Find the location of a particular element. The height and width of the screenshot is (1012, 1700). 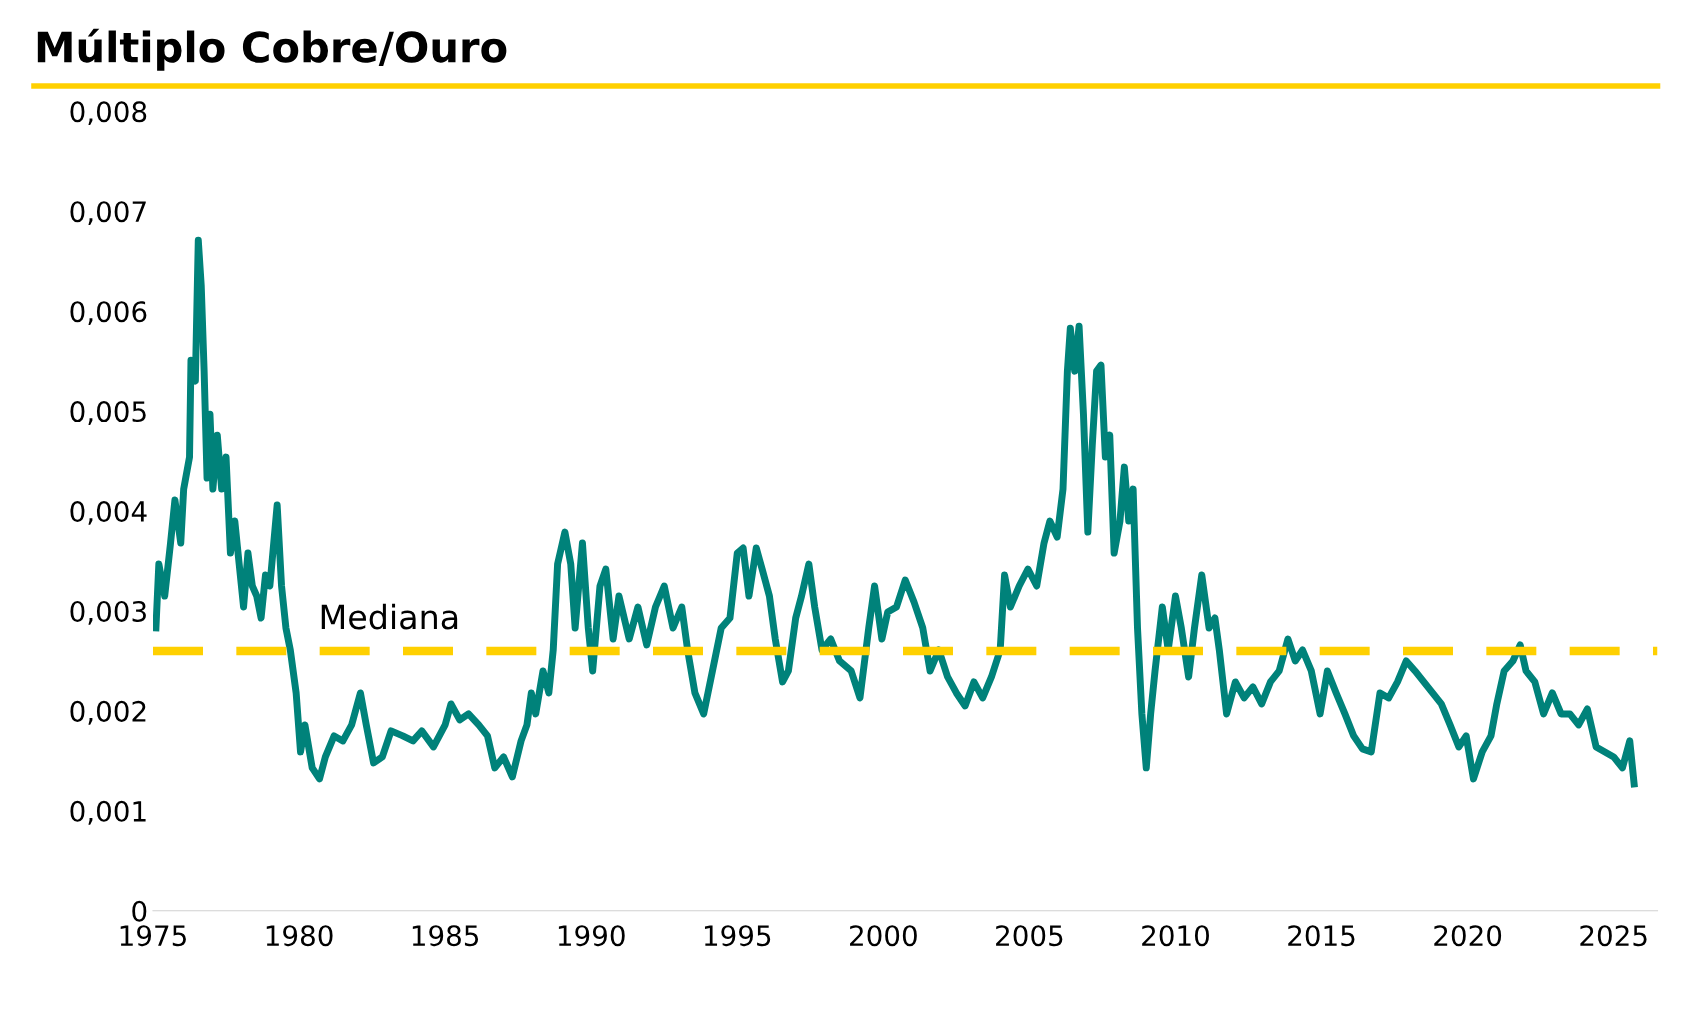

chart-title: Múltiplo Cobre/Ouro is located at coordinates (272, 49).